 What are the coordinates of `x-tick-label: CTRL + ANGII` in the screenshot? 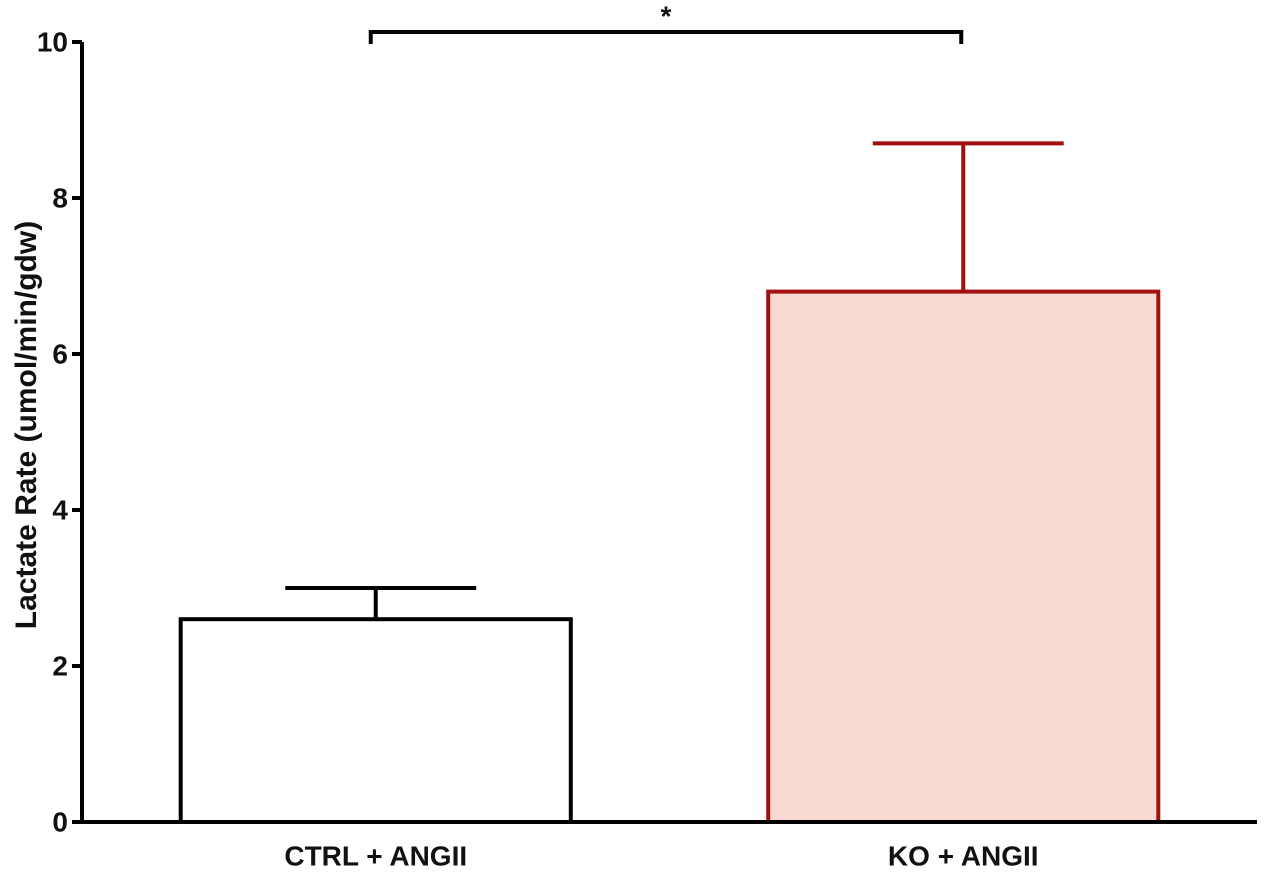 It's located at (375, 855).